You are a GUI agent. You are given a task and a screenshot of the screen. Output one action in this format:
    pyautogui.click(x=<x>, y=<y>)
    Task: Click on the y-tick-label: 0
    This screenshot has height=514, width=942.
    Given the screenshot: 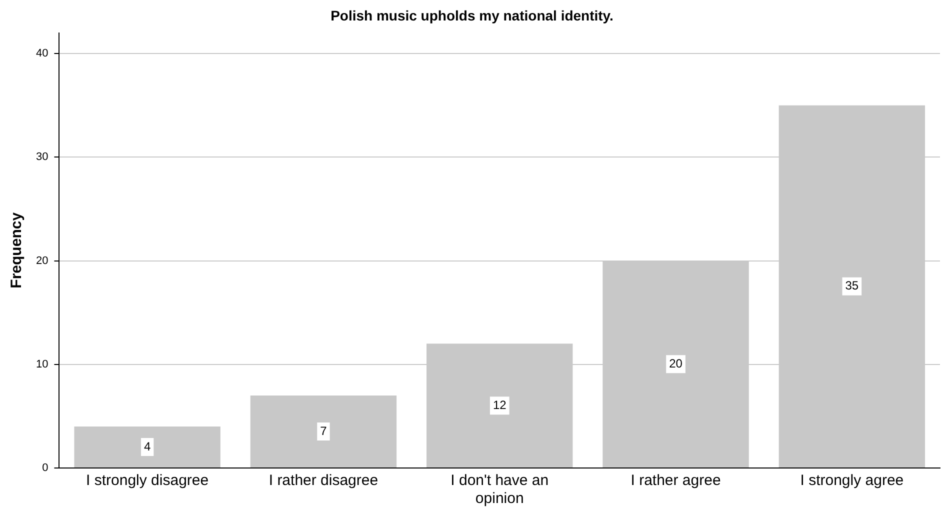 What is the action you would take?
    pyautogui.click(x=45, y=468)
    